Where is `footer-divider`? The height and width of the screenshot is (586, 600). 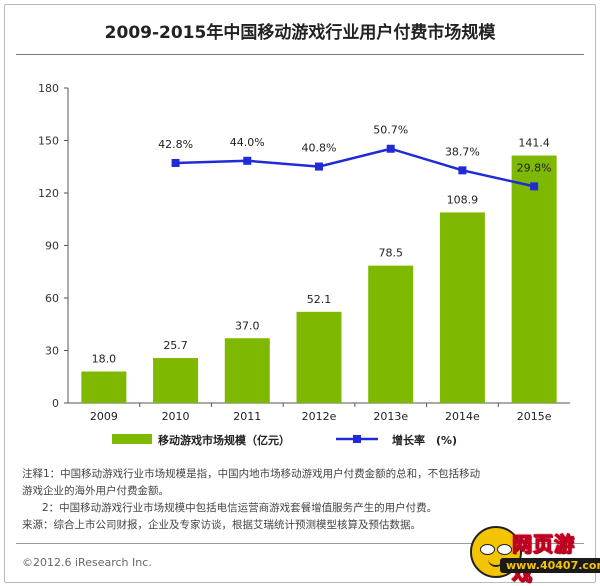
footer-divider is located at coordinates (300, 543).